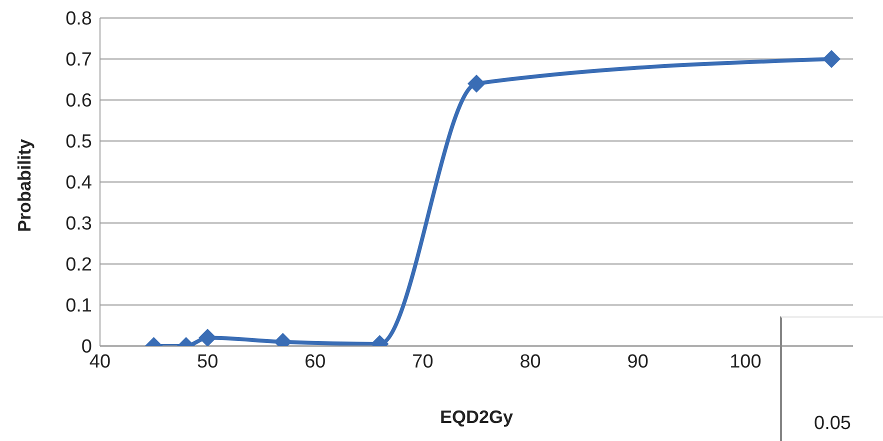 The width and height of the screenshot is (883, 441). What do you see at coordinates (530, 361) in the screenshot?
I see `x-tick-label: 80` at bounding box center [530, 361].